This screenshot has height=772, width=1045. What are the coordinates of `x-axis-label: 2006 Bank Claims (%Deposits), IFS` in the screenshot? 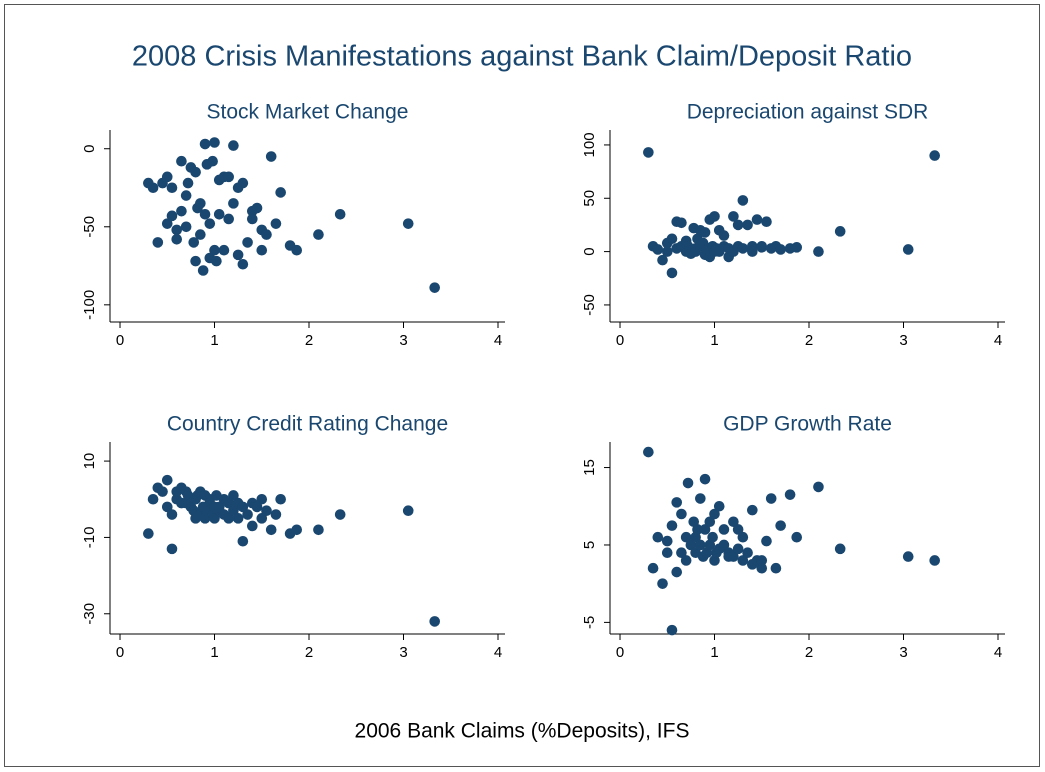 It's located at (522, 731).